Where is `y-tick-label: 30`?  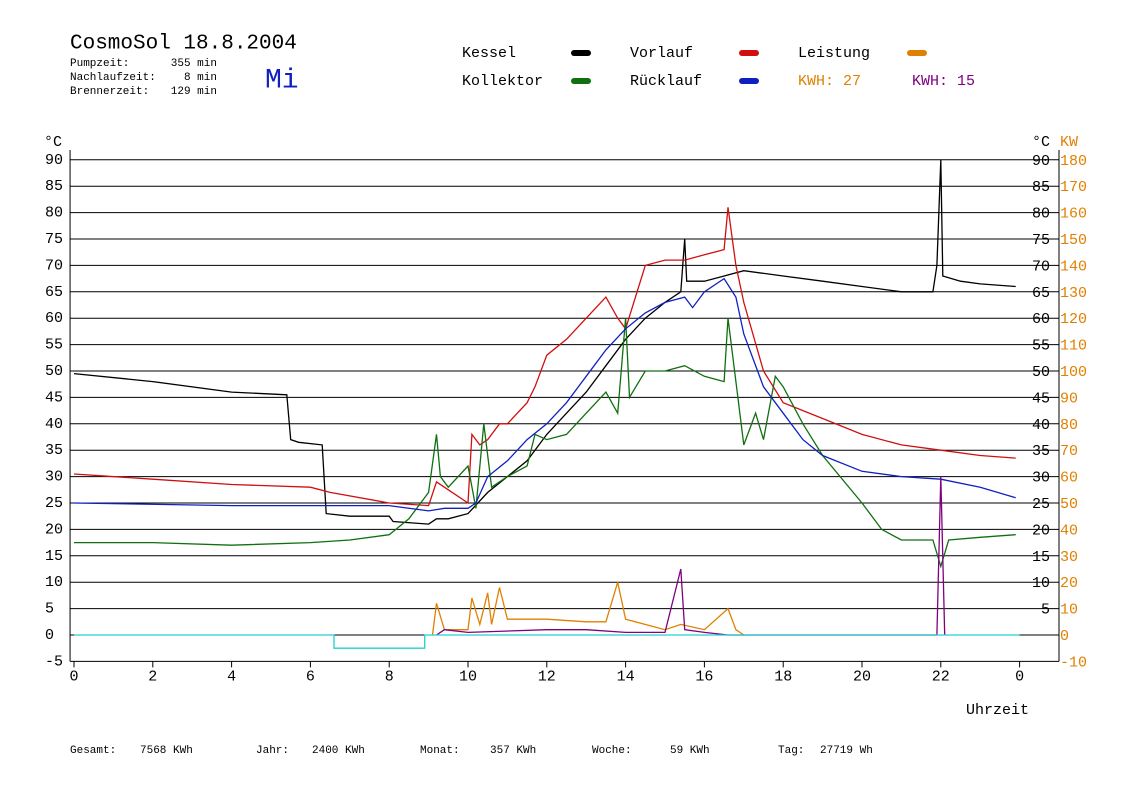 y-tick-label: 30 is located at coordinates (54, 477).